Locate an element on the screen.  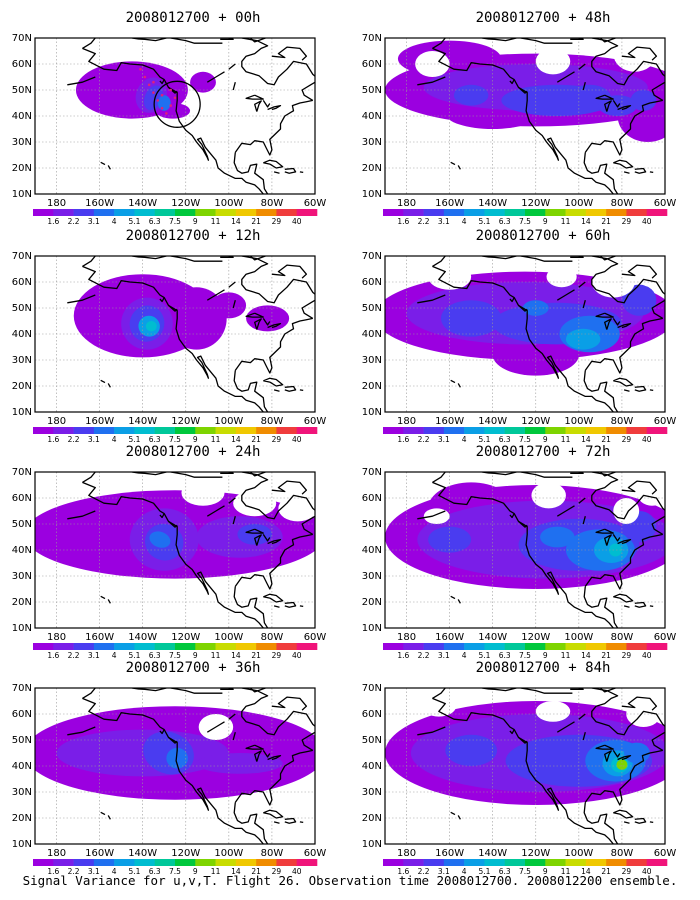
latitude-label: 30N is located at coordinates (372, 360).